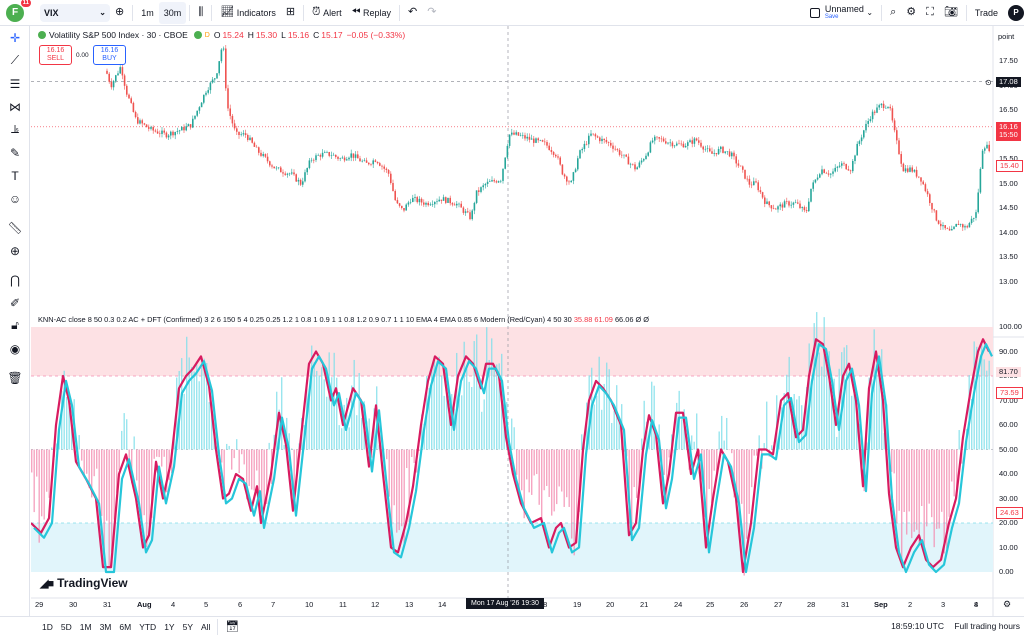 The height and width of the screenshot is (637, 1024). Describe the element at coordinates (118, 35) in the screenshot. I see `legend-title: Volatility S&P 500 Index · 30 · CBOE` at that location.